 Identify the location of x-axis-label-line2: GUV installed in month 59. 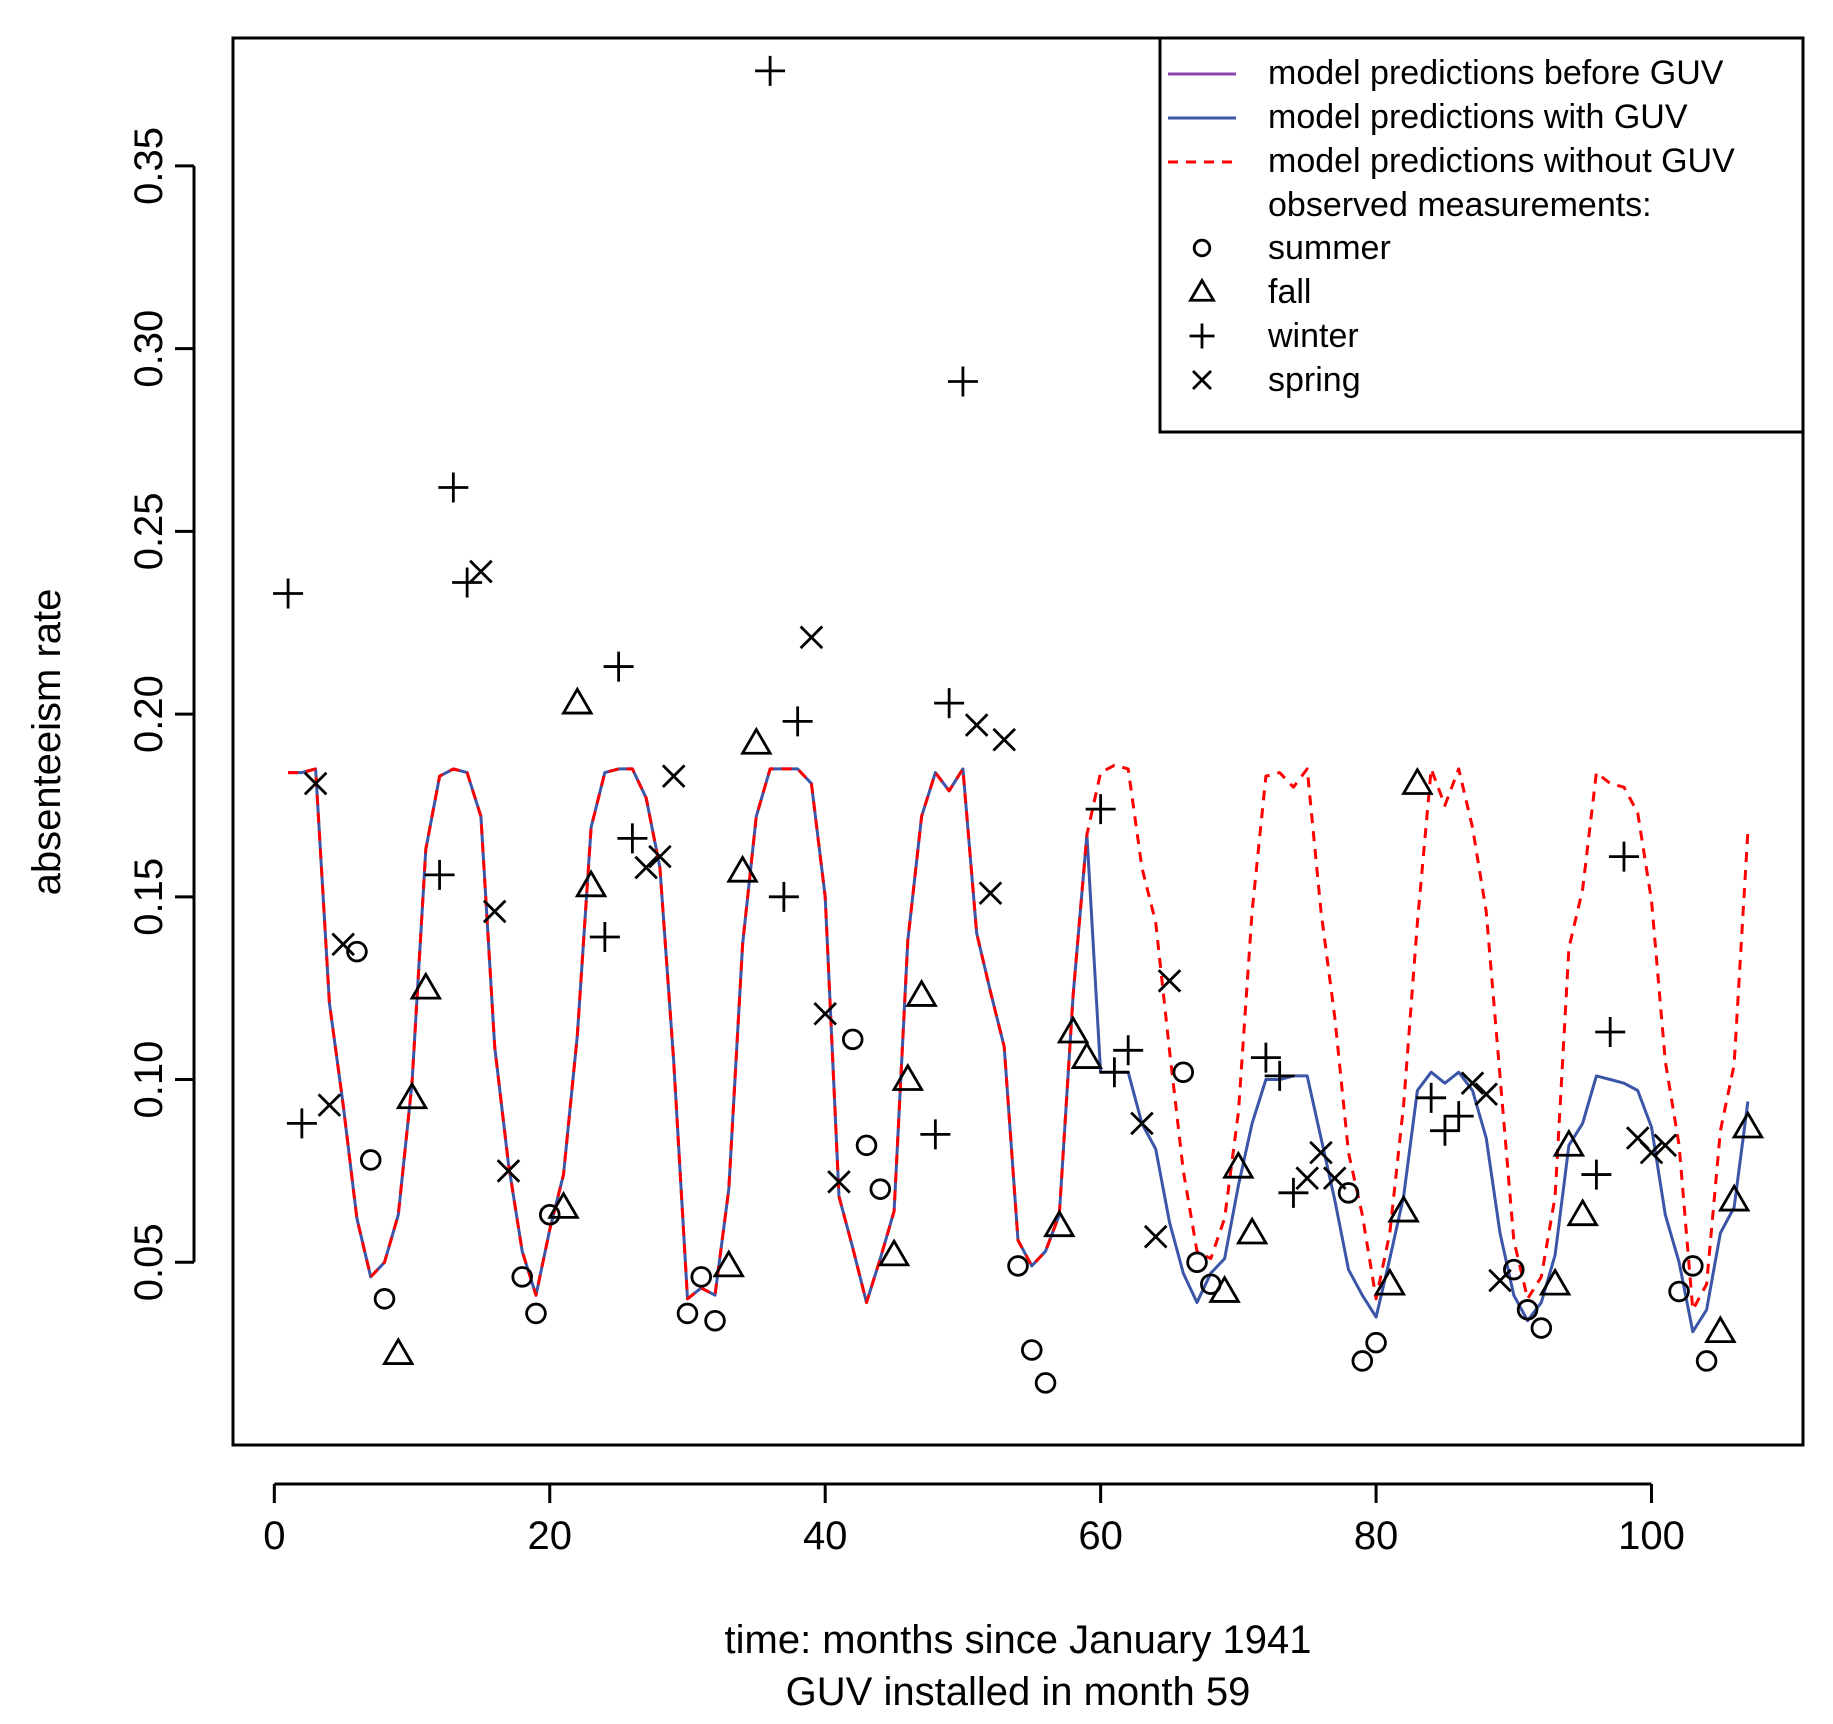
(1018, 1692).